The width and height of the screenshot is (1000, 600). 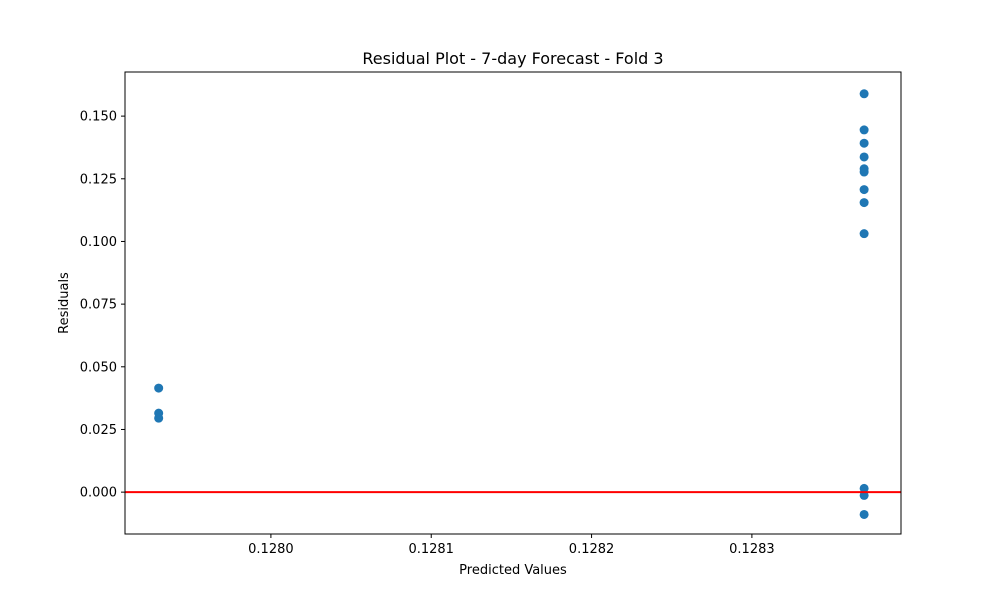 What do you see at coordinates (512, 58) in the screenshot?
I see `chart-title: Residual Plot - 7-day Forecast - Fold 3` at bounding box center [512, 58].